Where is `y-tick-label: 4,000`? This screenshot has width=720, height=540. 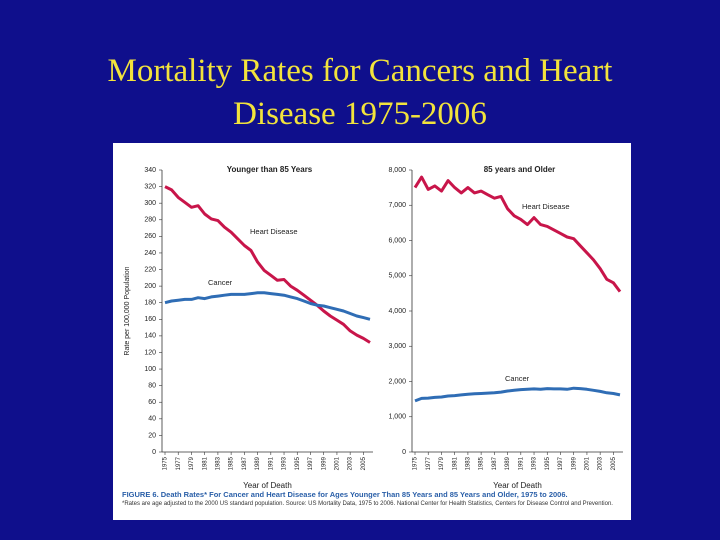 y-tick-label: 4,000 is located at coordinates (397, 311).